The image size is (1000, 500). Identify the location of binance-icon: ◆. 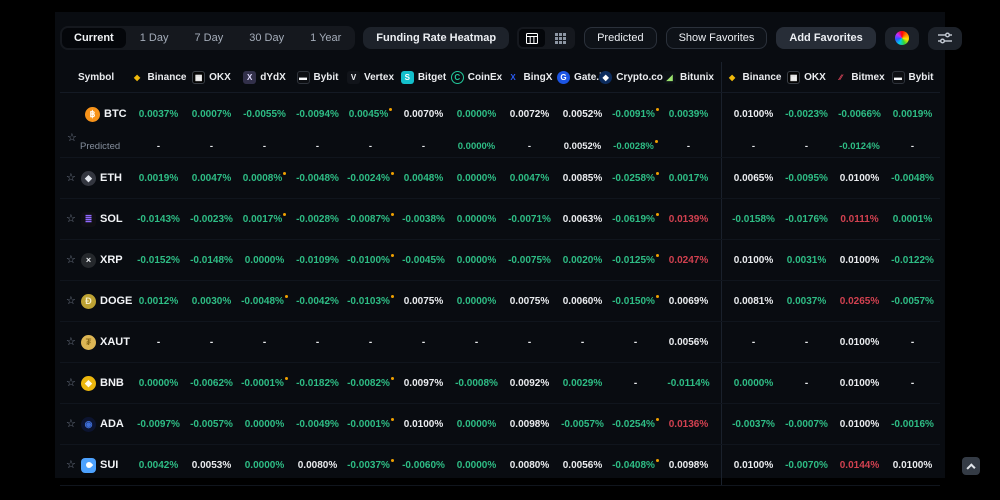
(732, 77).